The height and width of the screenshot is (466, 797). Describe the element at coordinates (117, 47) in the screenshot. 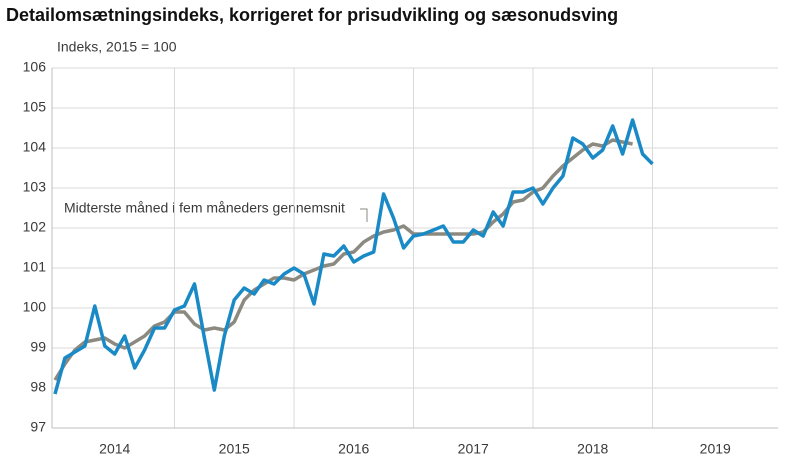

I see `y-axis-label: Indeks, 2015 = 100` at that location.